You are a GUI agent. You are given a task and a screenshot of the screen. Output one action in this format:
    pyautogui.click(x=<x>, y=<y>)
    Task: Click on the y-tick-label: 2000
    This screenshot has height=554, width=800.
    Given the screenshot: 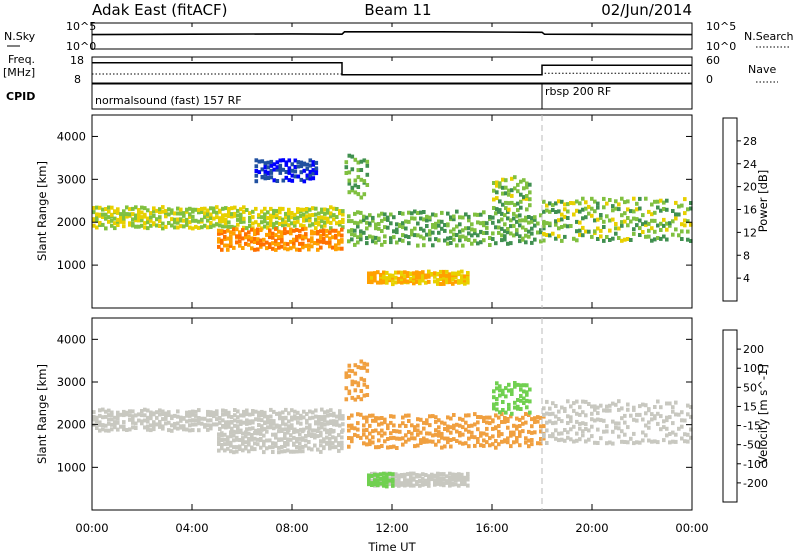 What is the action you would take?
    pyautogui.click(x=71, y=425)
    